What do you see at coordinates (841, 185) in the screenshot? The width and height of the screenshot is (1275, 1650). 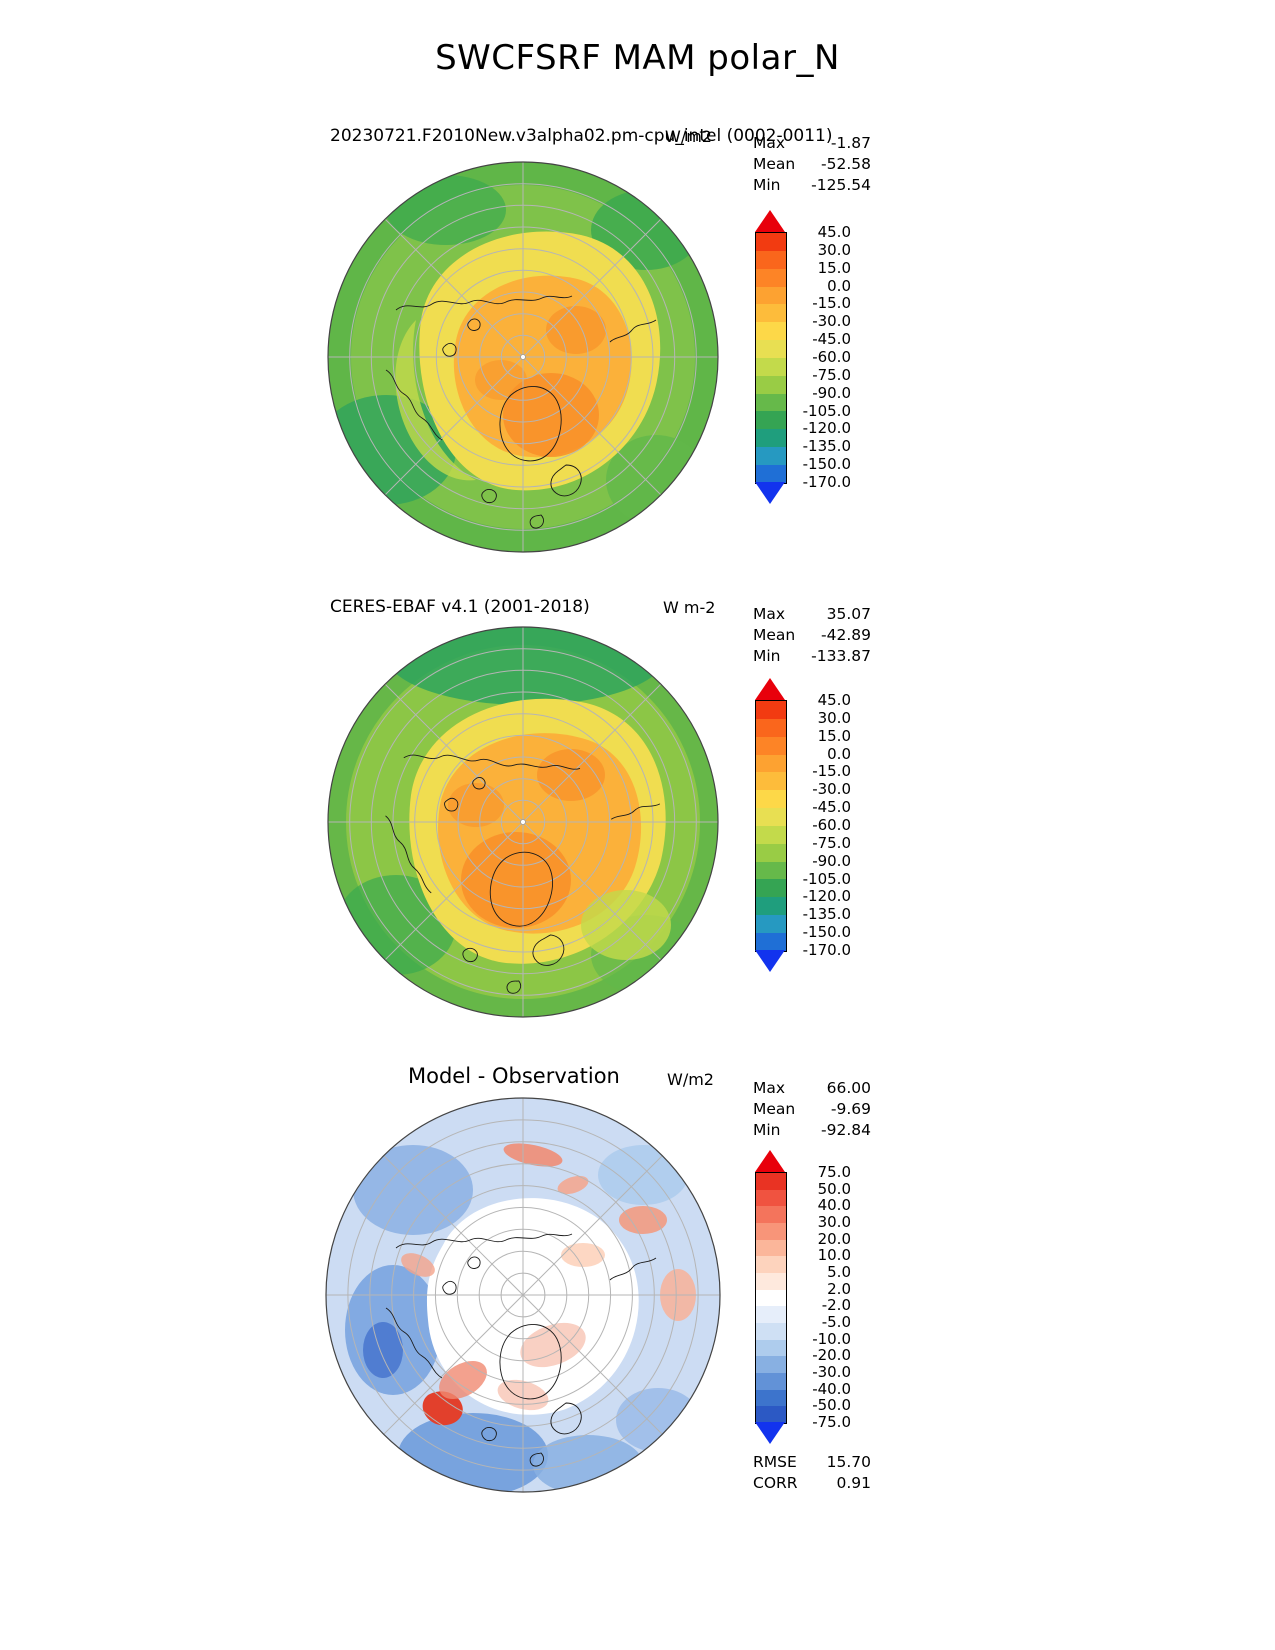 I see `stat-min-value: -125.54` at bounding box center [841, 185].